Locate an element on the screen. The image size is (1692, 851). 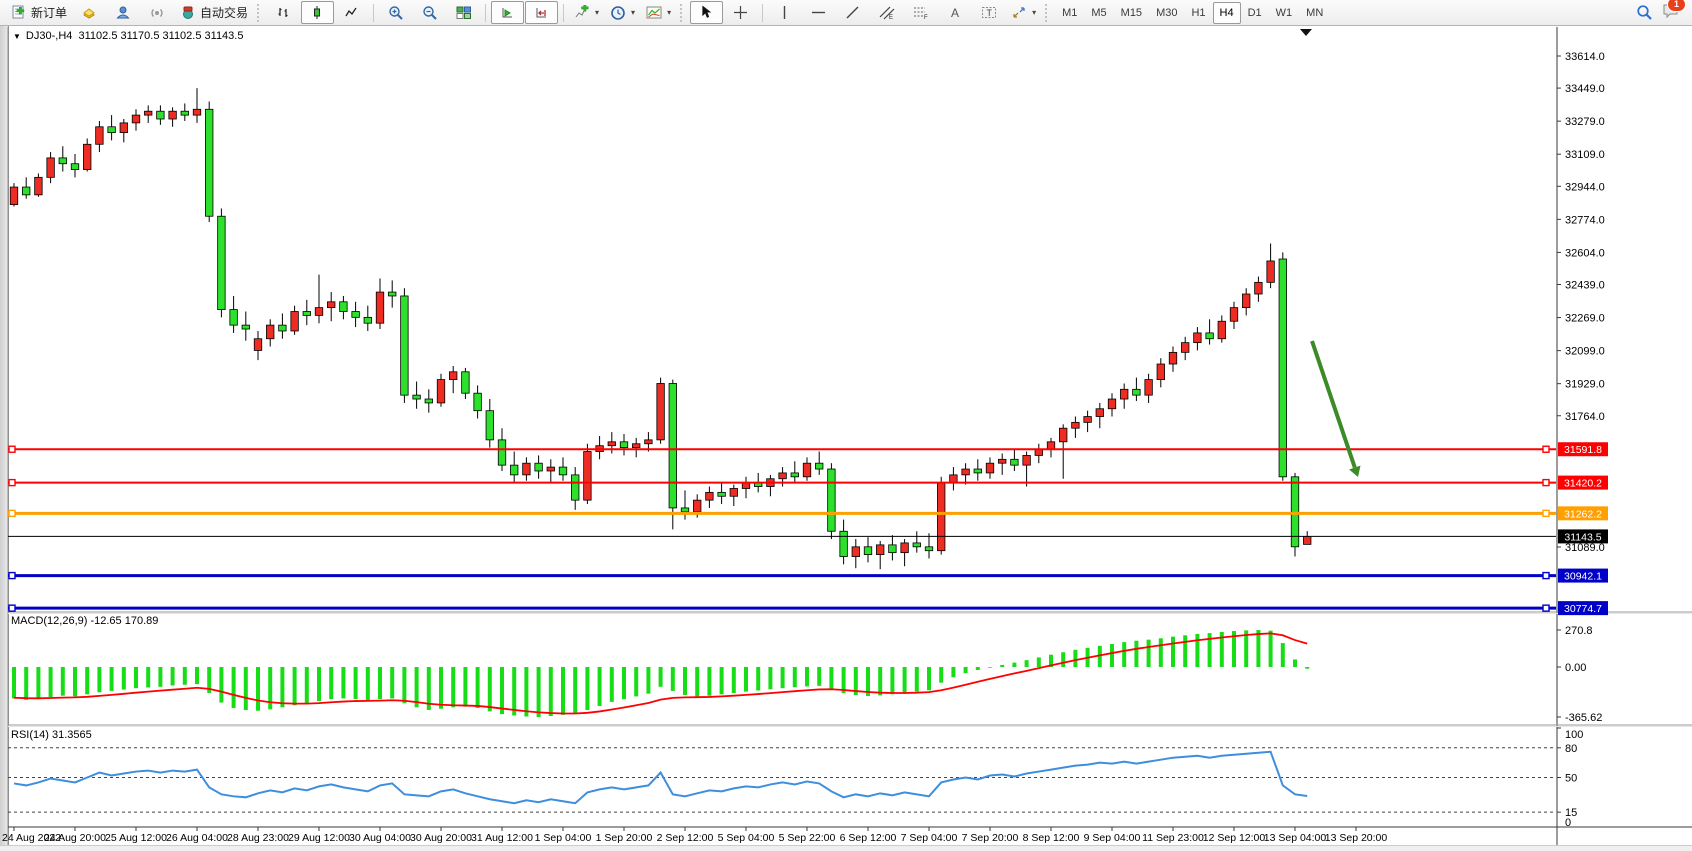
text-tool-button: A is located at coordinates (954, 12).